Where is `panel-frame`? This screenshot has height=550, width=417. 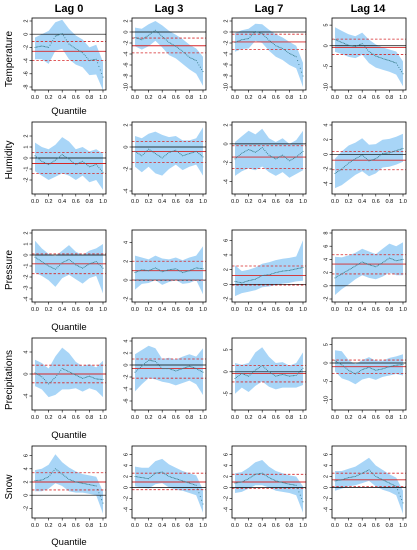
panel-frame is located at coordinates (169, 374).